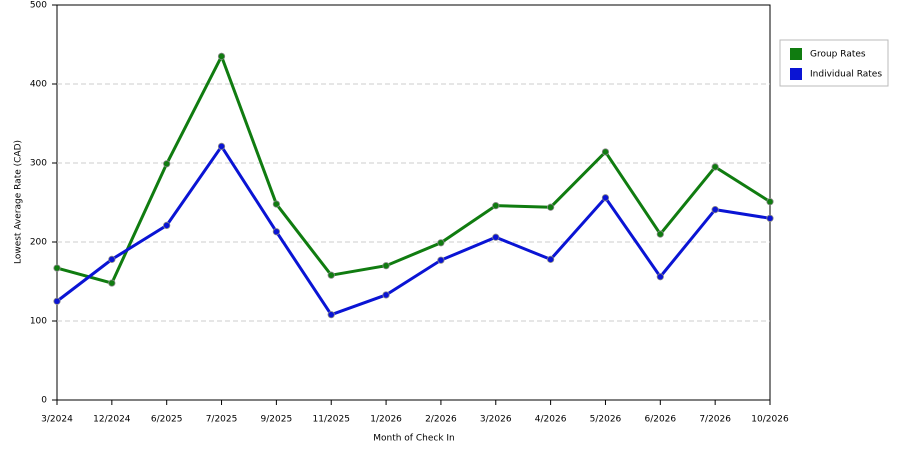 The height and width of the screenshot is (450, 900). What do you see at coordinates (38, 243) in the screenshot?
I see `y-tick-label: 200` at bounding box center [38, 243].